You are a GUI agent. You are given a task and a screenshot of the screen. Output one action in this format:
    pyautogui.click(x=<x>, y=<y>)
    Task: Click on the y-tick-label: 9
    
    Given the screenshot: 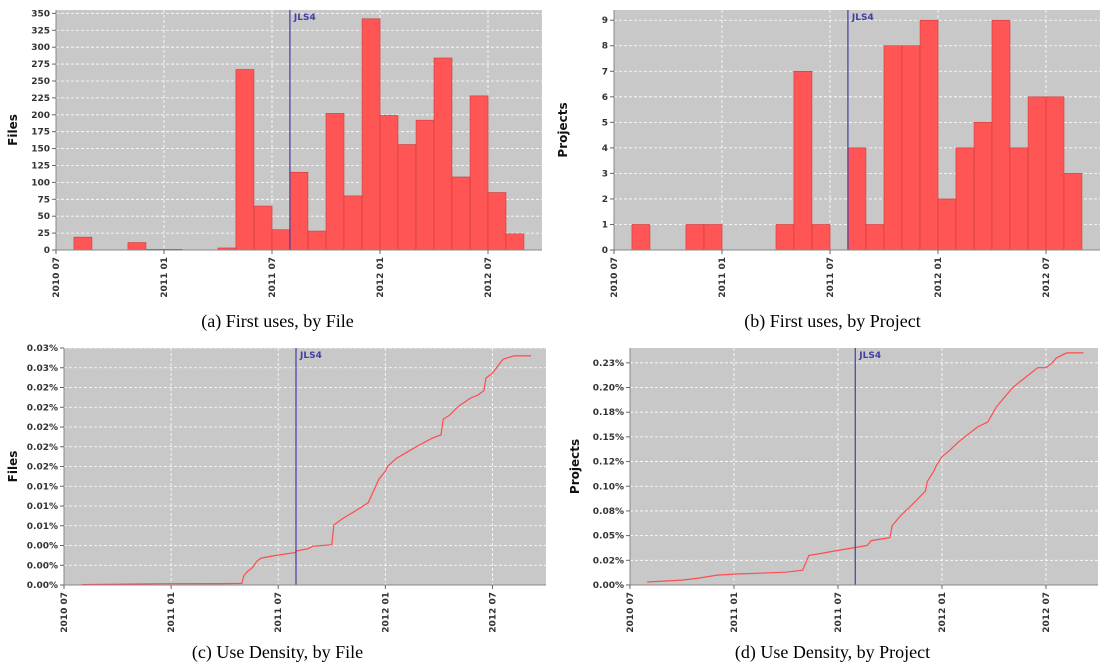 What is the action you would take?
    pyautogui.click(x=605, y=21)
    